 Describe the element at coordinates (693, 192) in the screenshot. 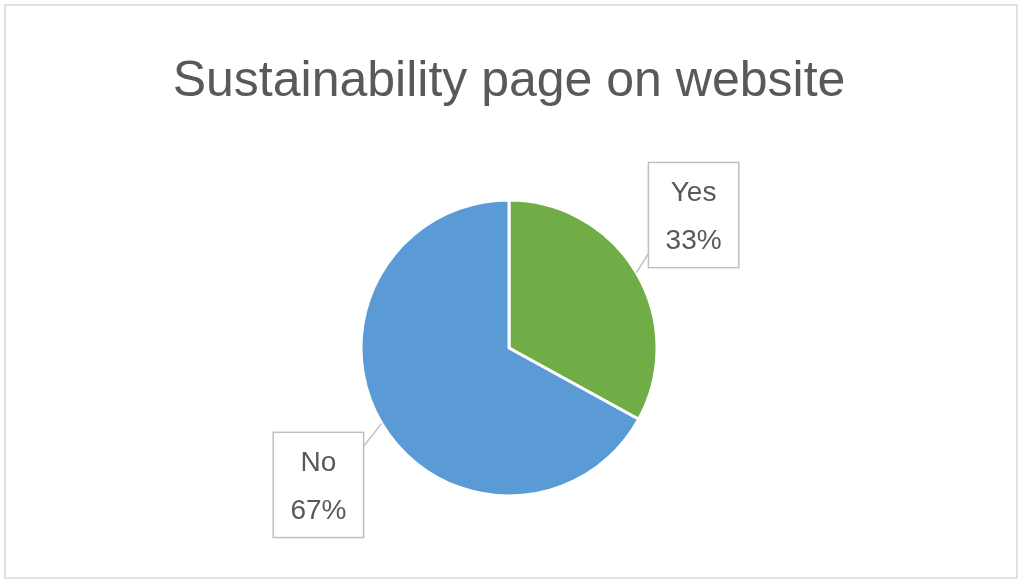

I see `slice-label: Yes` at that location.